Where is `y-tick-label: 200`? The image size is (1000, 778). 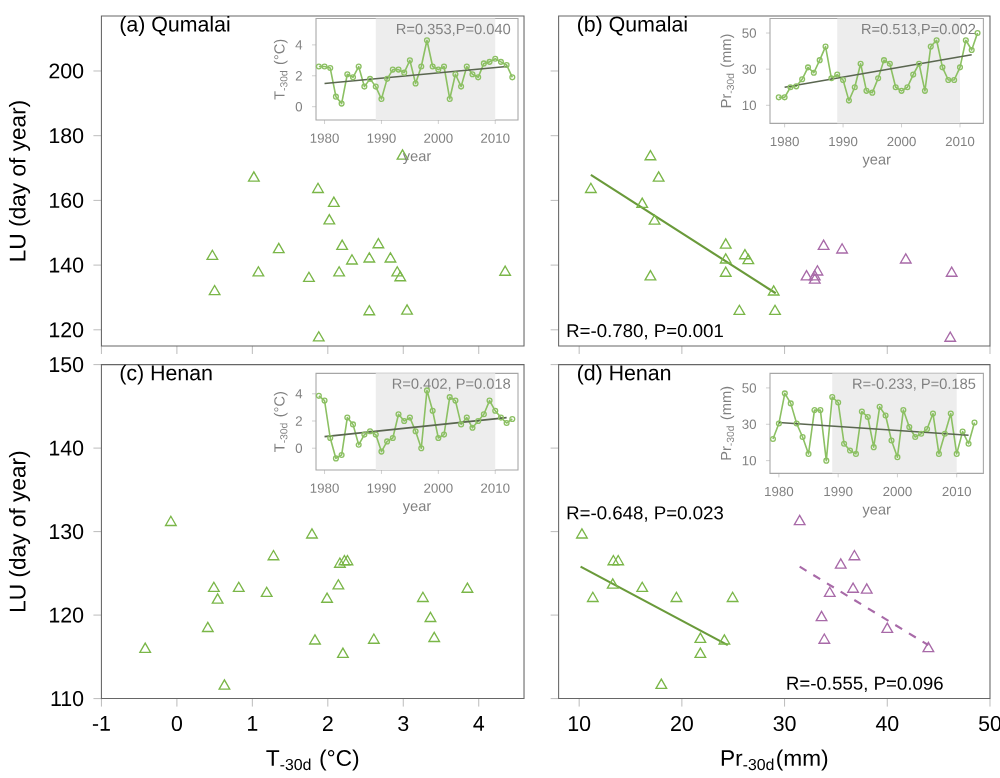 y-tick-label: 200 is located at coordinates (66, 71).